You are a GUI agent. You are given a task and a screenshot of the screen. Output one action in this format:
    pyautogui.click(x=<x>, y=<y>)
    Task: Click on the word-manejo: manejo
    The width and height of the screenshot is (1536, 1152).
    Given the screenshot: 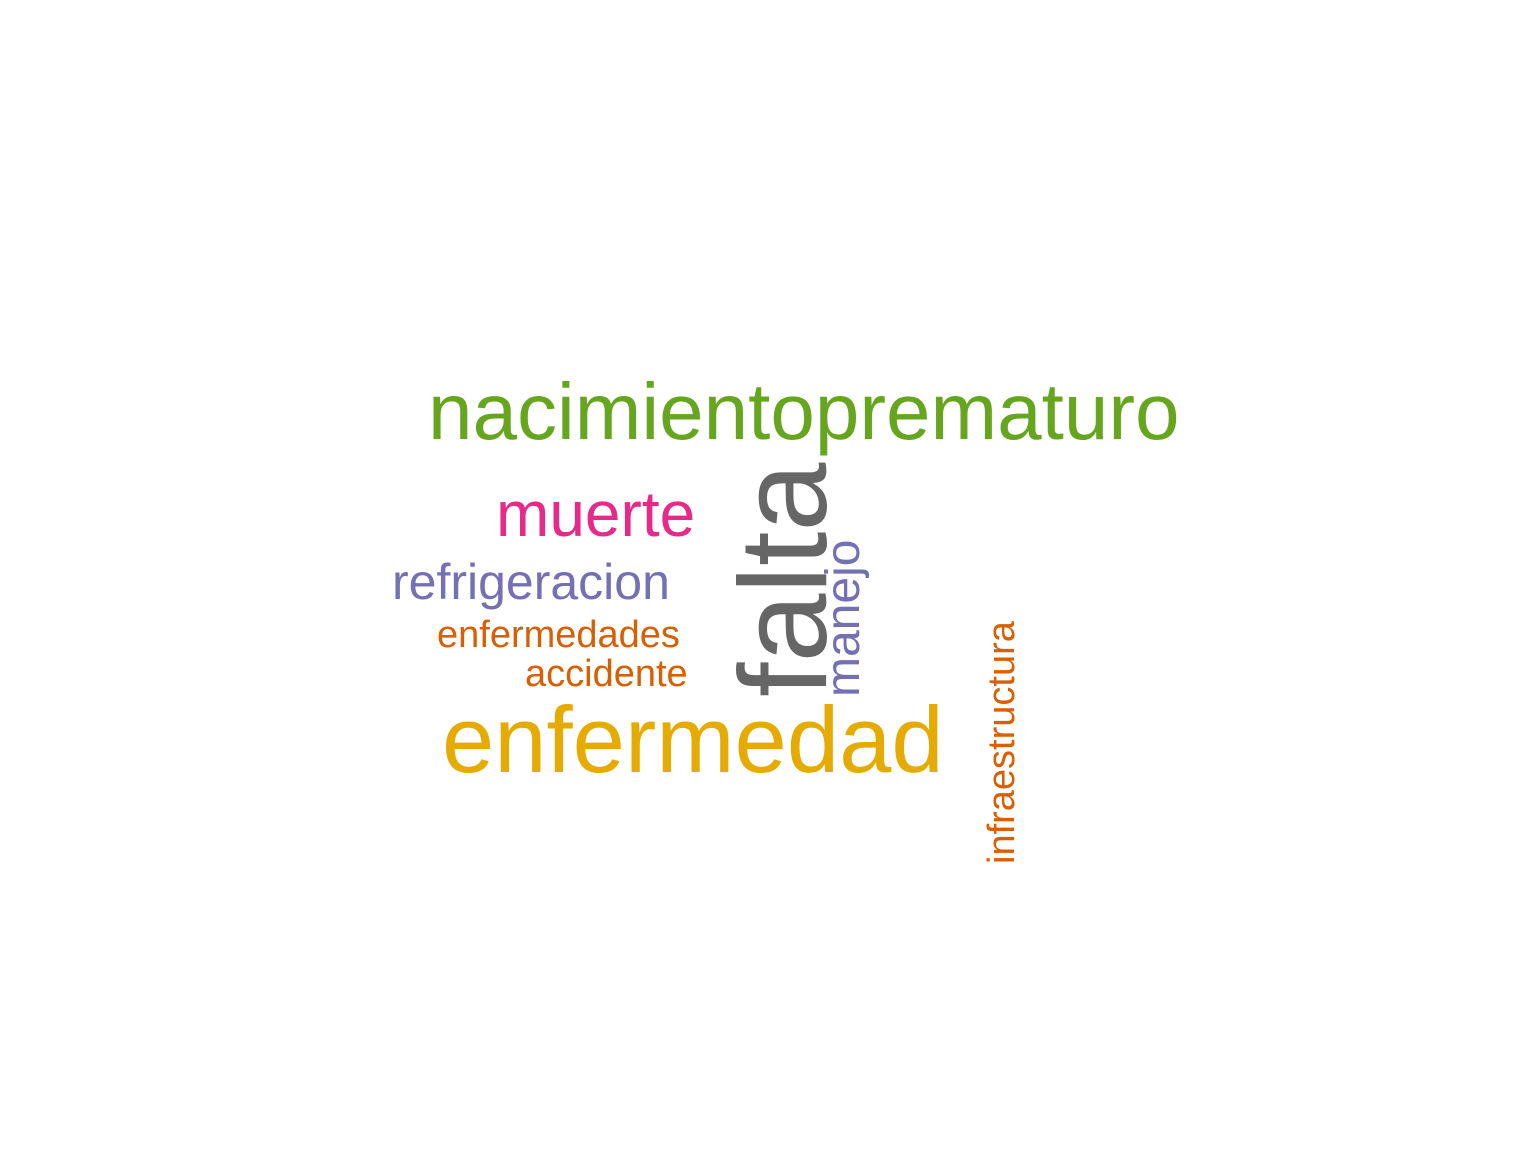 What is the action you would take?
    pyautogui.click(x=843, y=618)
    